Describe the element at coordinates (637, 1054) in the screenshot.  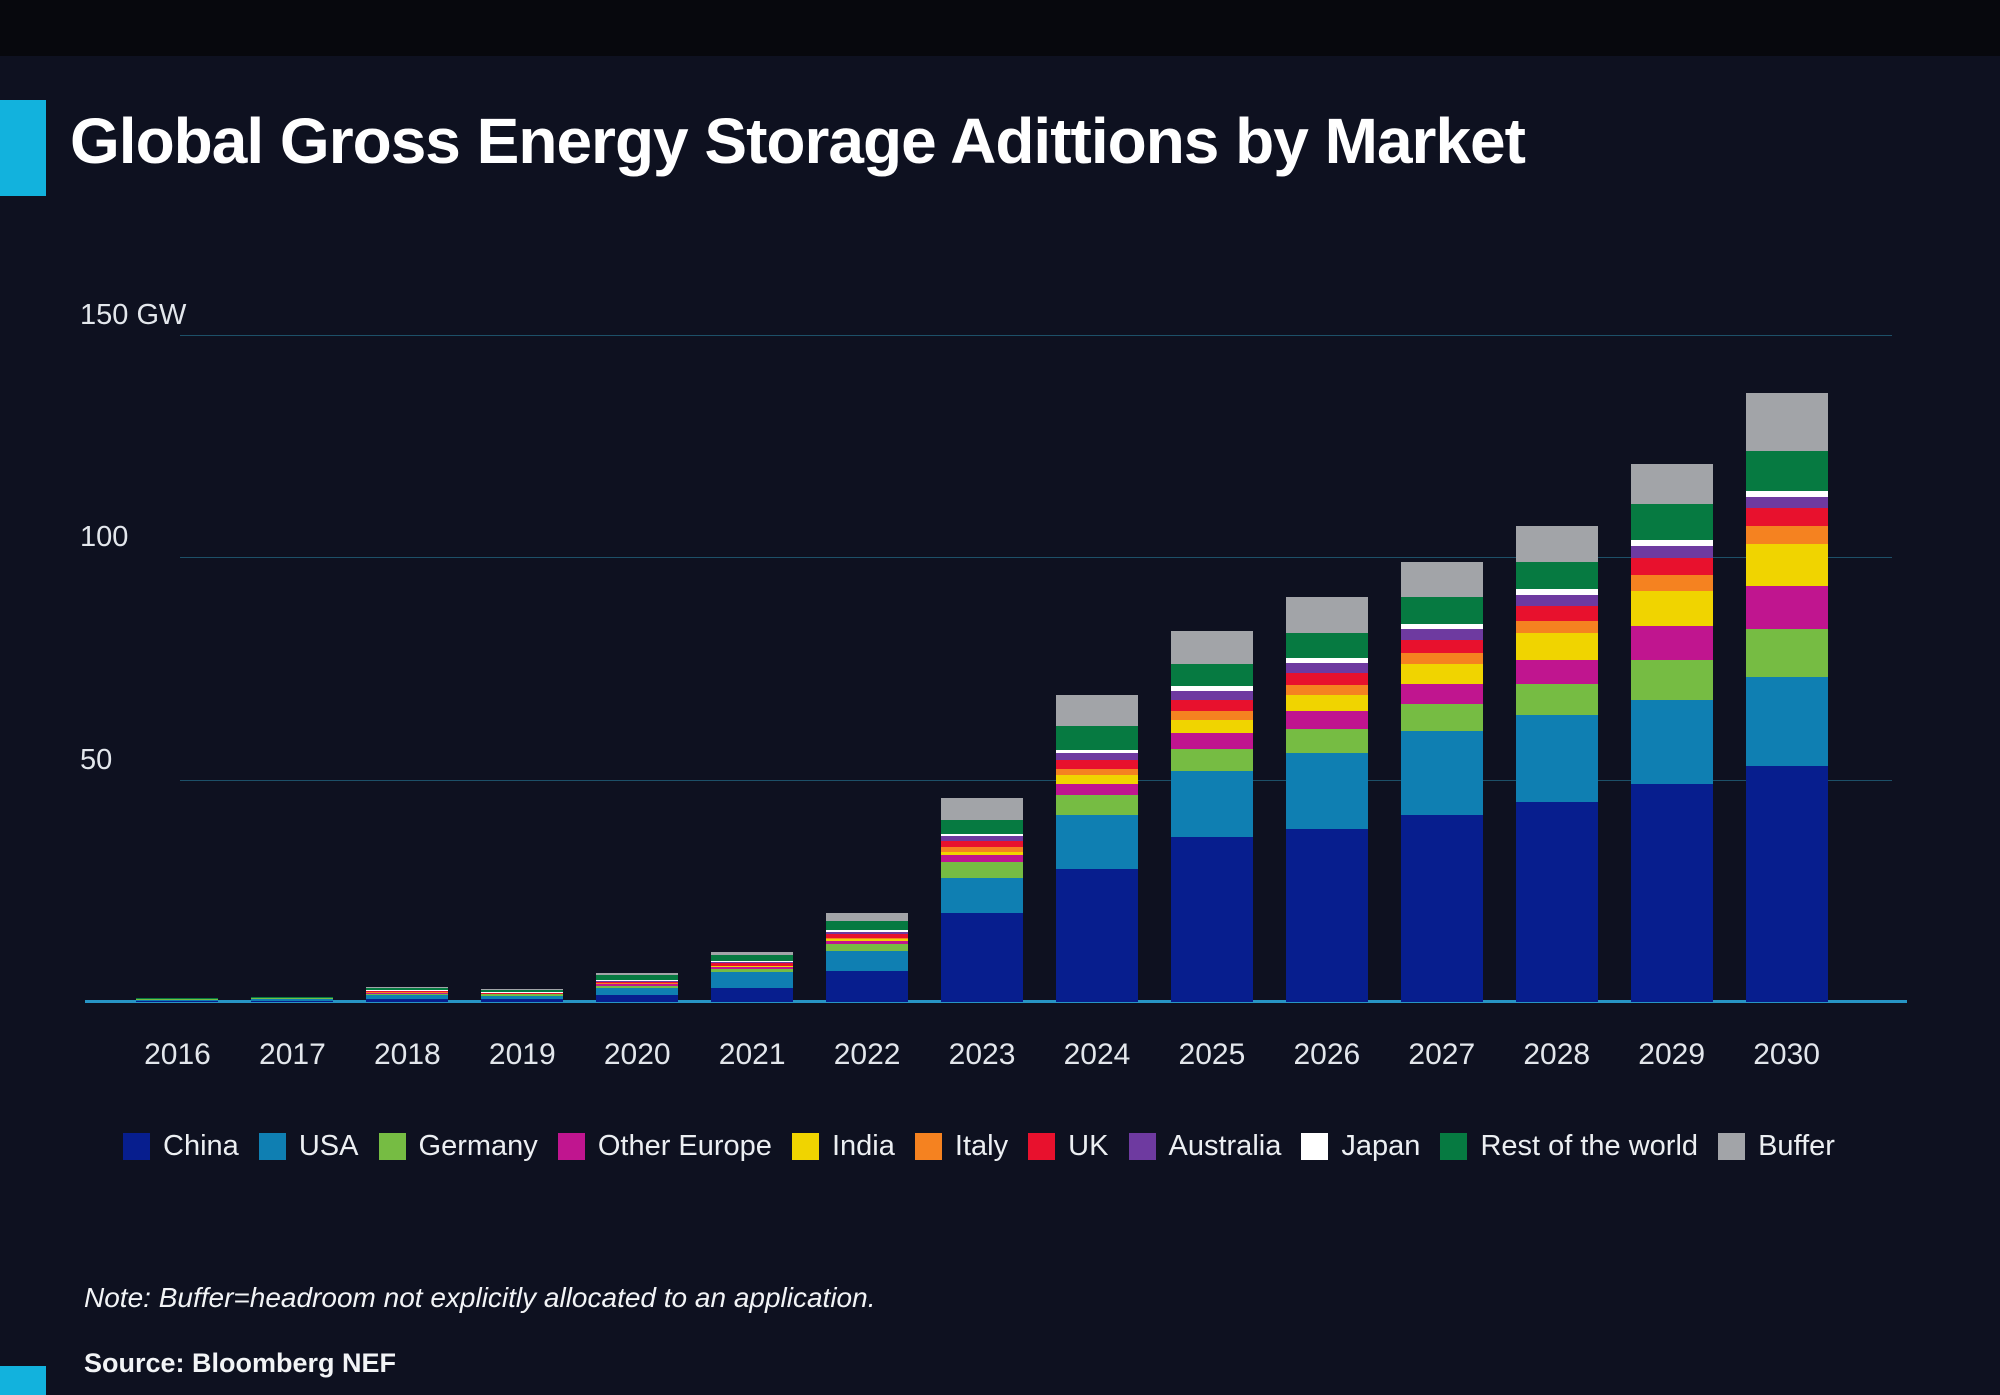
I see `year-label: 2020` at that location.